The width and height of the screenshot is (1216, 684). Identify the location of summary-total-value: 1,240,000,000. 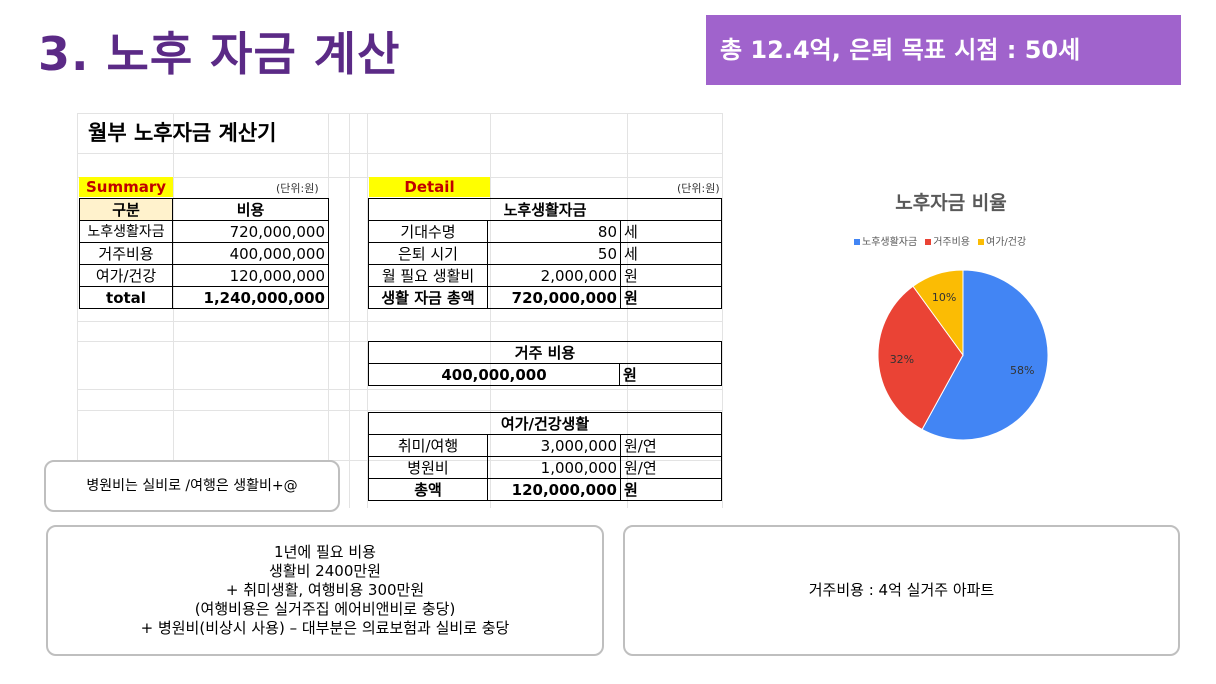
(250, 297).